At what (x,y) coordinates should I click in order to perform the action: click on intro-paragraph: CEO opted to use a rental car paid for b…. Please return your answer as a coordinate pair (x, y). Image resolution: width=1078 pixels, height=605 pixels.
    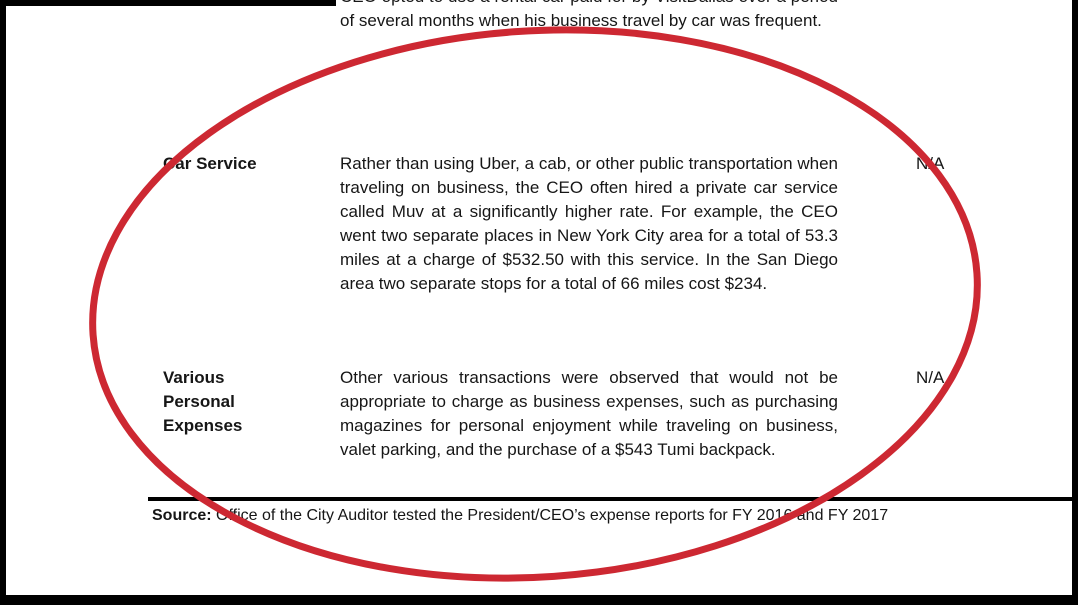
    Looking at the image, I should click on (589, 15).